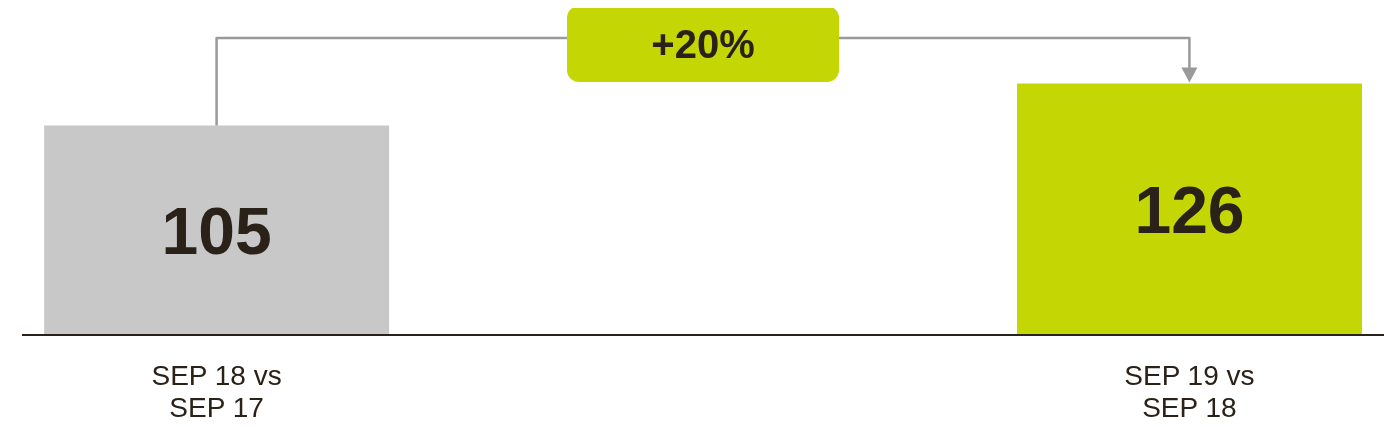  What do you see at coordinates (216, 230) in the screenshot?
I see `data-label: 105` at bounding box center [216, 230].